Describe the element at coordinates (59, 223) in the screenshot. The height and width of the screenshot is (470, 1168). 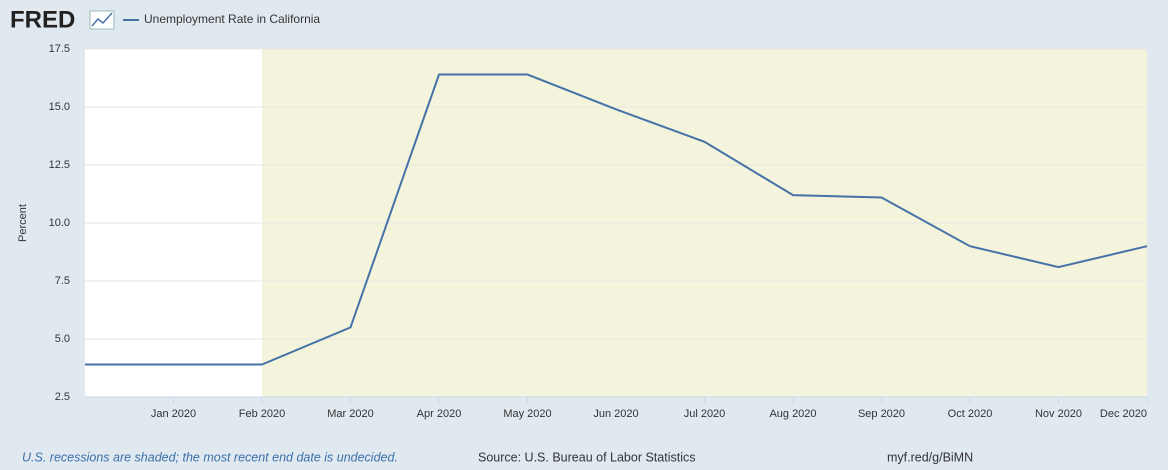
I see `y-tick-label: 10.0` at that location.